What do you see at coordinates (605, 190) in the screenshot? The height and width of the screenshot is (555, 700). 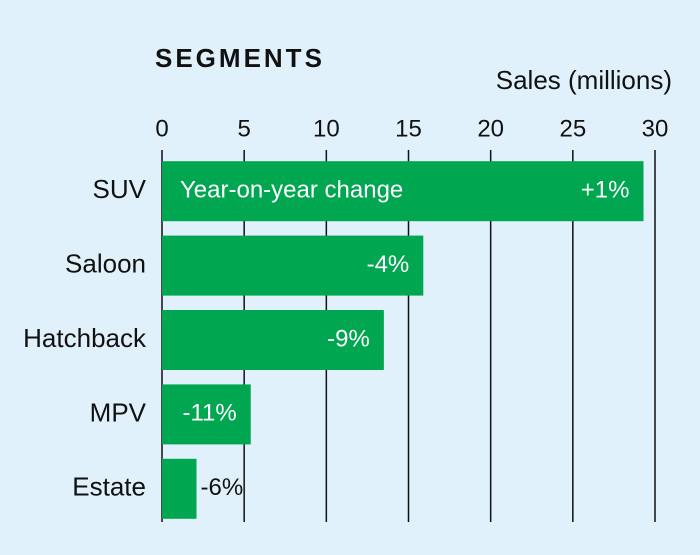 I see `value-label: +1%` at bounding box center [605, 190].